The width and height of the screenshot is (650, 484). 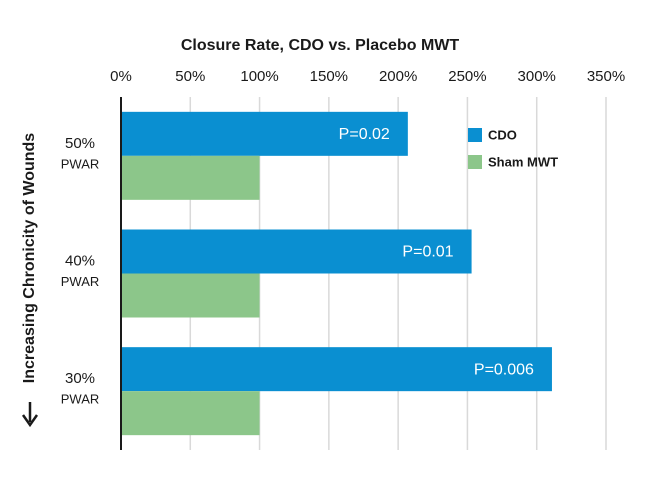 I want to click on bar-annotation: P=0.01, so click(x=427, y=252).